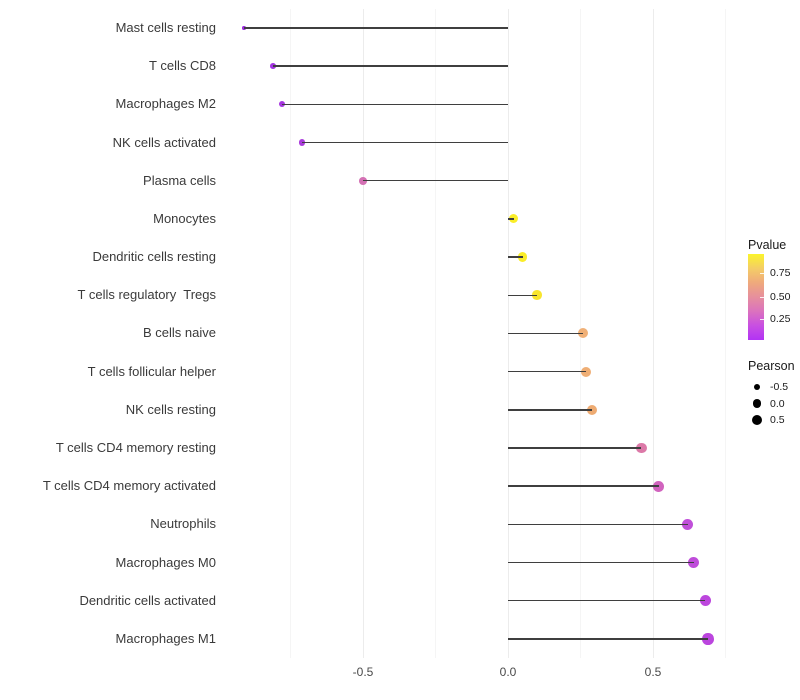 This screenshot has width=800, height=700. What do you see at coordinates (165, 104) in the screenshot?
I see `y-axis-label: Macrophages M2` at bounding box center [165, 104].